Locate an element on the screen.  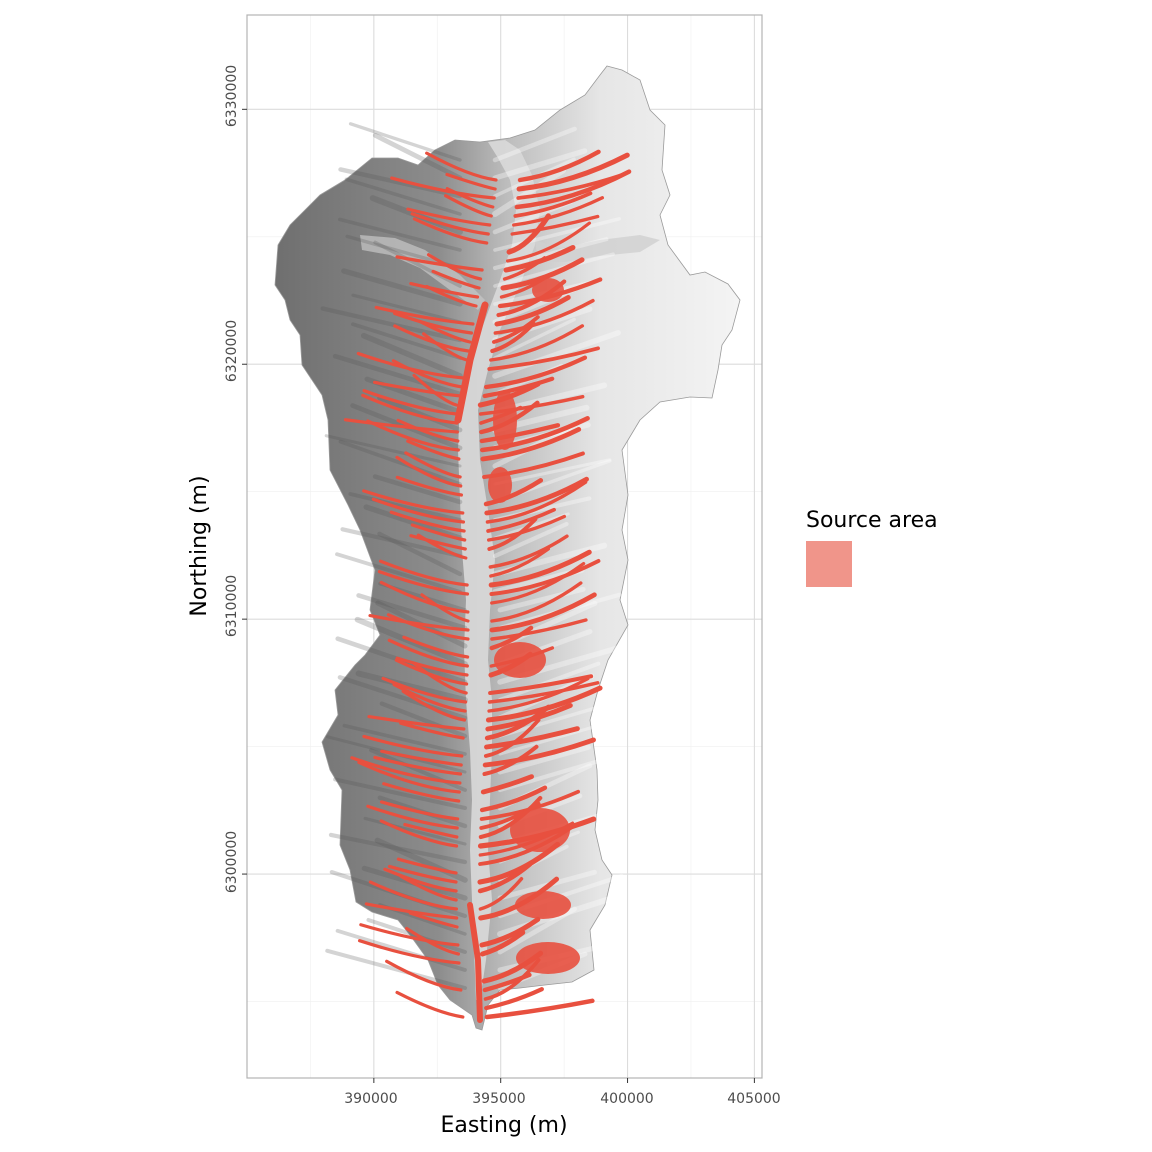
x-axis-tick-labels: 390000 395000 400000 405000 is located at coordinates (562, 1099).